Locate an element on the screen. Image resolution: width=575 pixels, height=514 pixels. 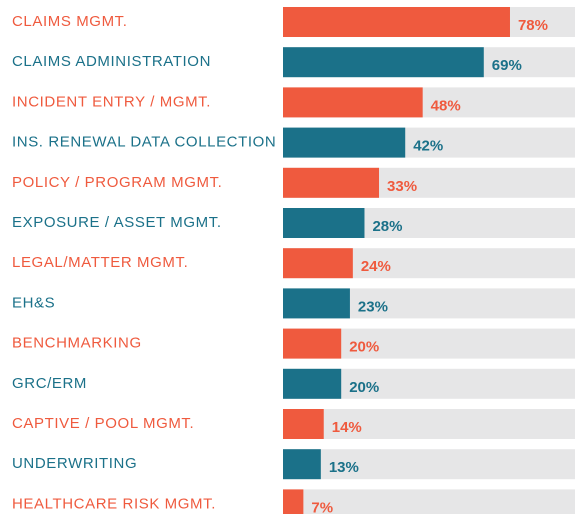
value-label: 14% is located at coordinates (347, 427).